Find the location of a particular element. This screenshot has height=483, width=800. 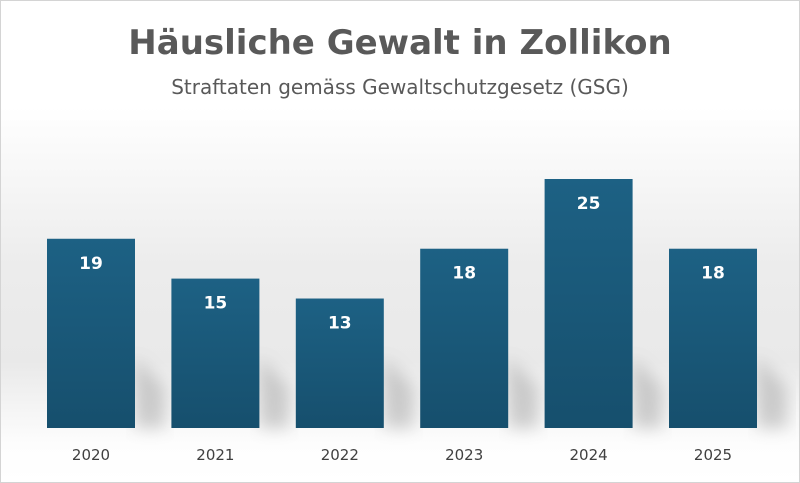

chart-title: Häusliche Gewalt in Zollikon is located at coordinates (400, 43).